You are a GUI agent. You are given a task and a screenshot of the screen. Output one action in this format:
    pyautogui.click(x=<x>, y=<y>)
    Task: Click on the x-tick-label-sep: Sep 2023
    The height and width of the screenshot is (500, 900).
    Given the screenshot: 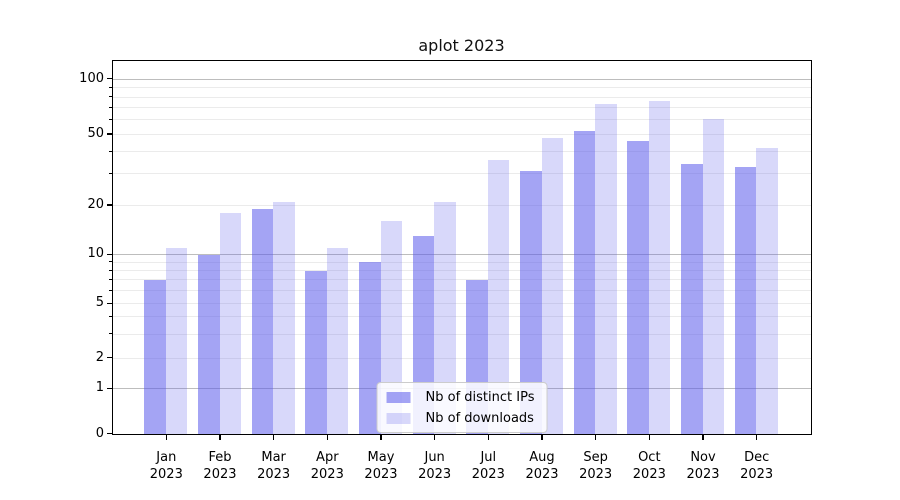 What is the action you would take?
    pyautogui.click(x=596, y=466)
    